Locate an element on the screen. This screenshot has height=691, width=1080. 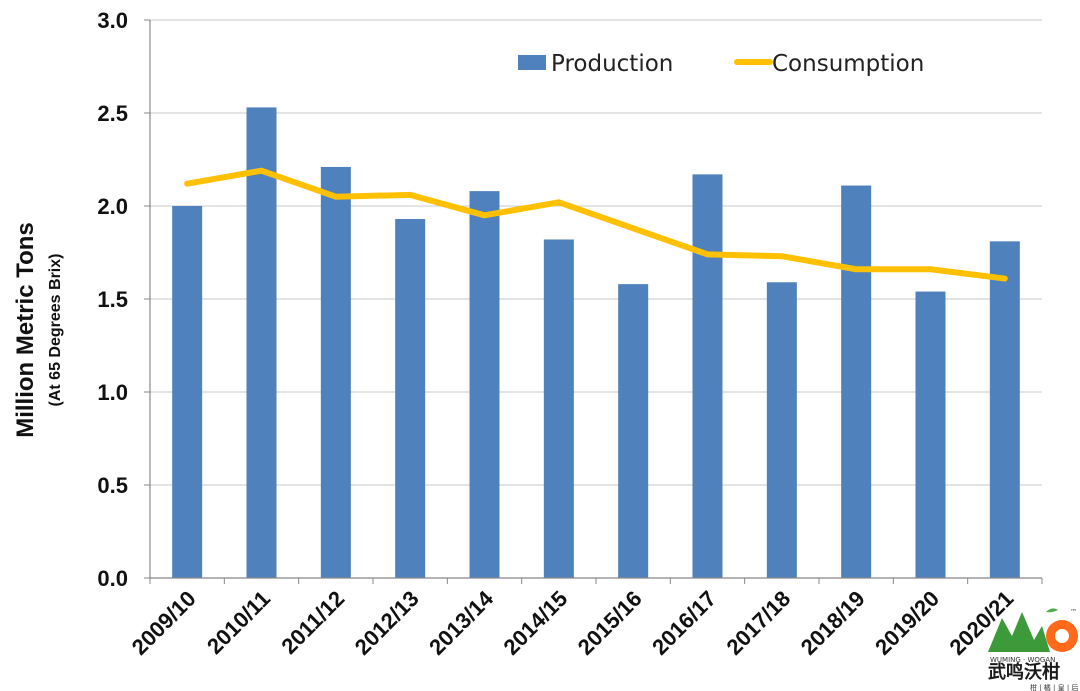
brand-logo: ™ WUMING · WOGAN 武鸣沃柑 柑 | 橘 | 皇 | 后 is located at coordinates (1033, 649).